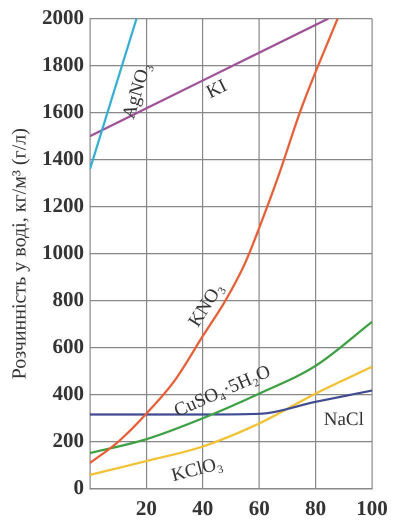 The width and height of the screenshot is (406, 530). I want to click on y-tick-label: 2000, so click(63, 17).